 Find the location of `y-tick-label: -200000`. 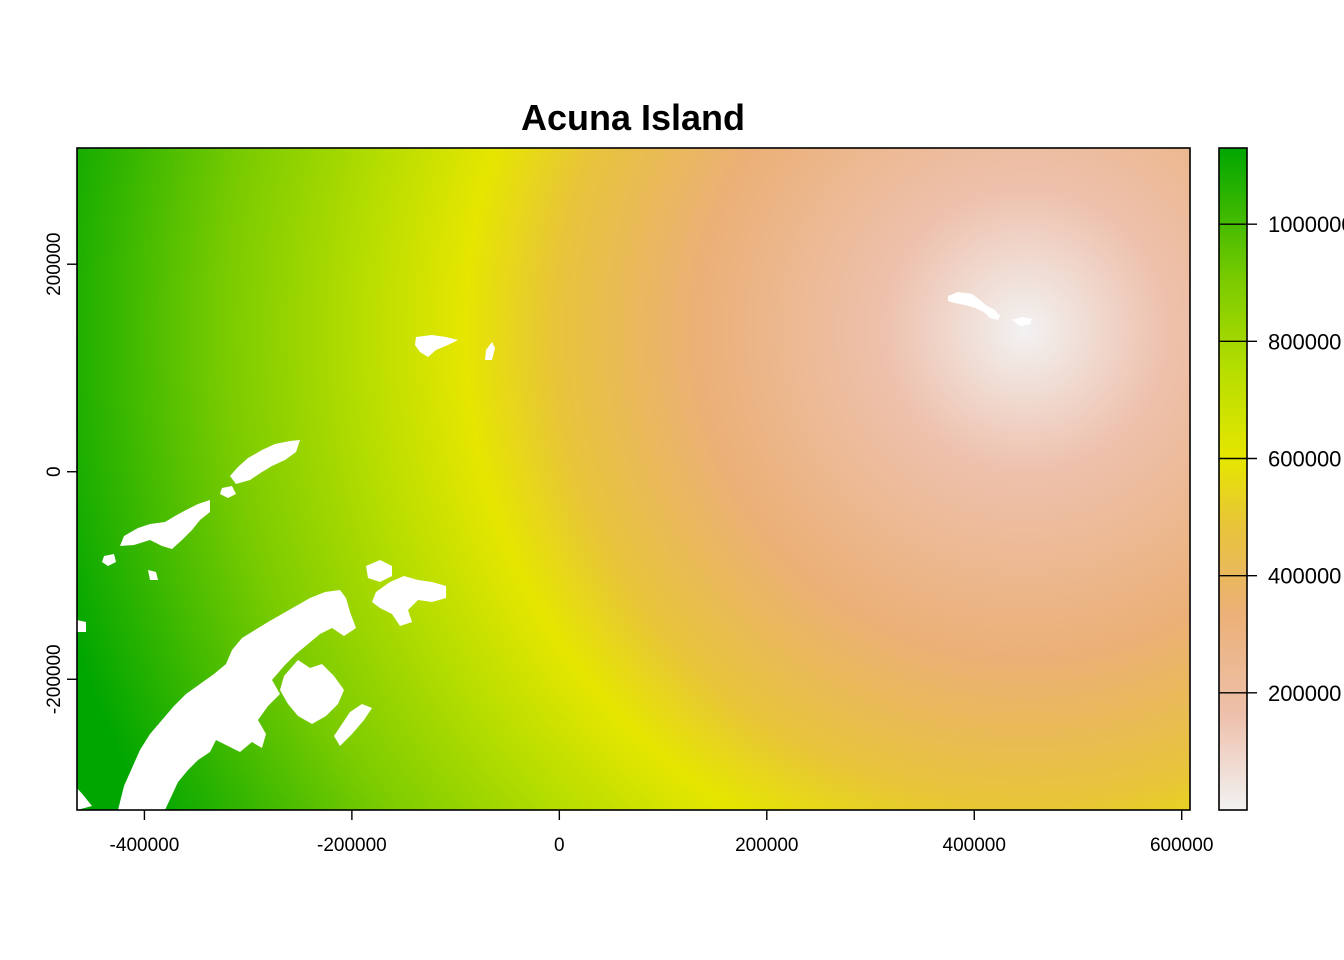

y-tick-label: -200000 is located at coordinates (54, 679).